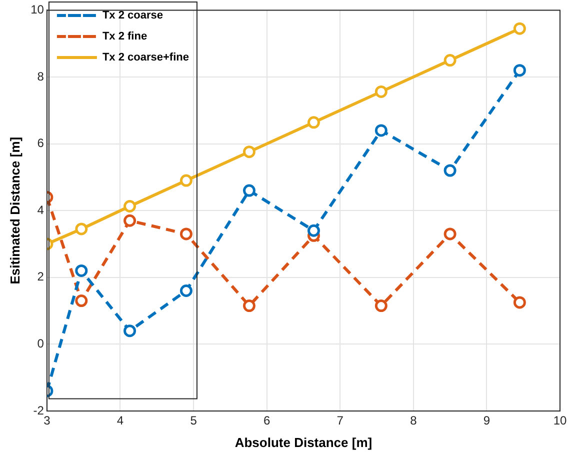 This screenshot has width=572, height=457. Describe the element at coordinates (560, 421) in the screenshot. I see `x-tick-label: 10` at that location.